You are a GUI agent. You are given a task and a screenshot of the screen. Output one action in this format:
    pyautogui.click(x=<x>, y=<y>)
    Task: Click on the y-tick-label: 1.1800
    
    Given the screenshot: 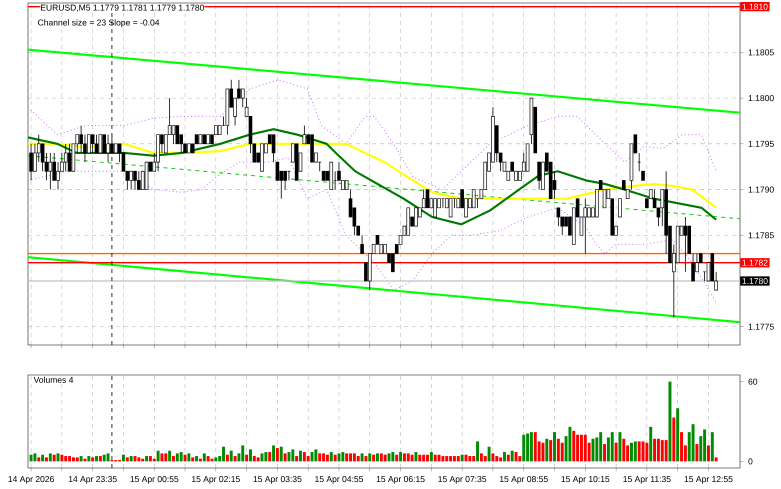 What is the action you would take?
    pyautogui.click(x=761, y=98)
    